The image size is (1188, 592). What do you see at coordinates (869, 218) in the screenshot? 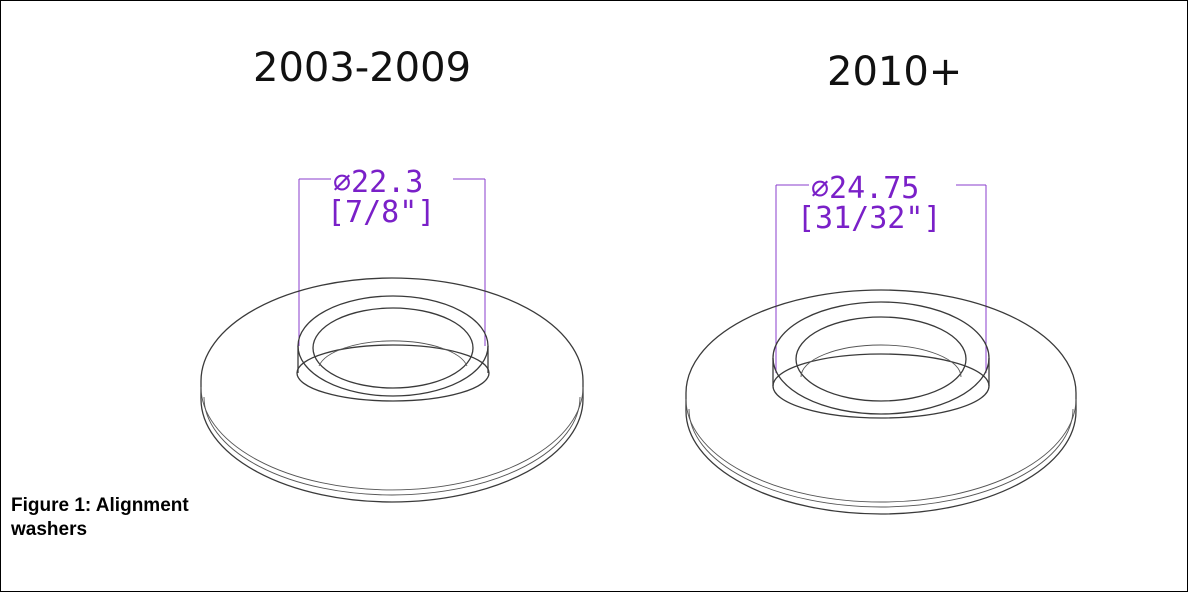
I see `dimension-inch: [31/32"]` at bounding box center [869, 218].